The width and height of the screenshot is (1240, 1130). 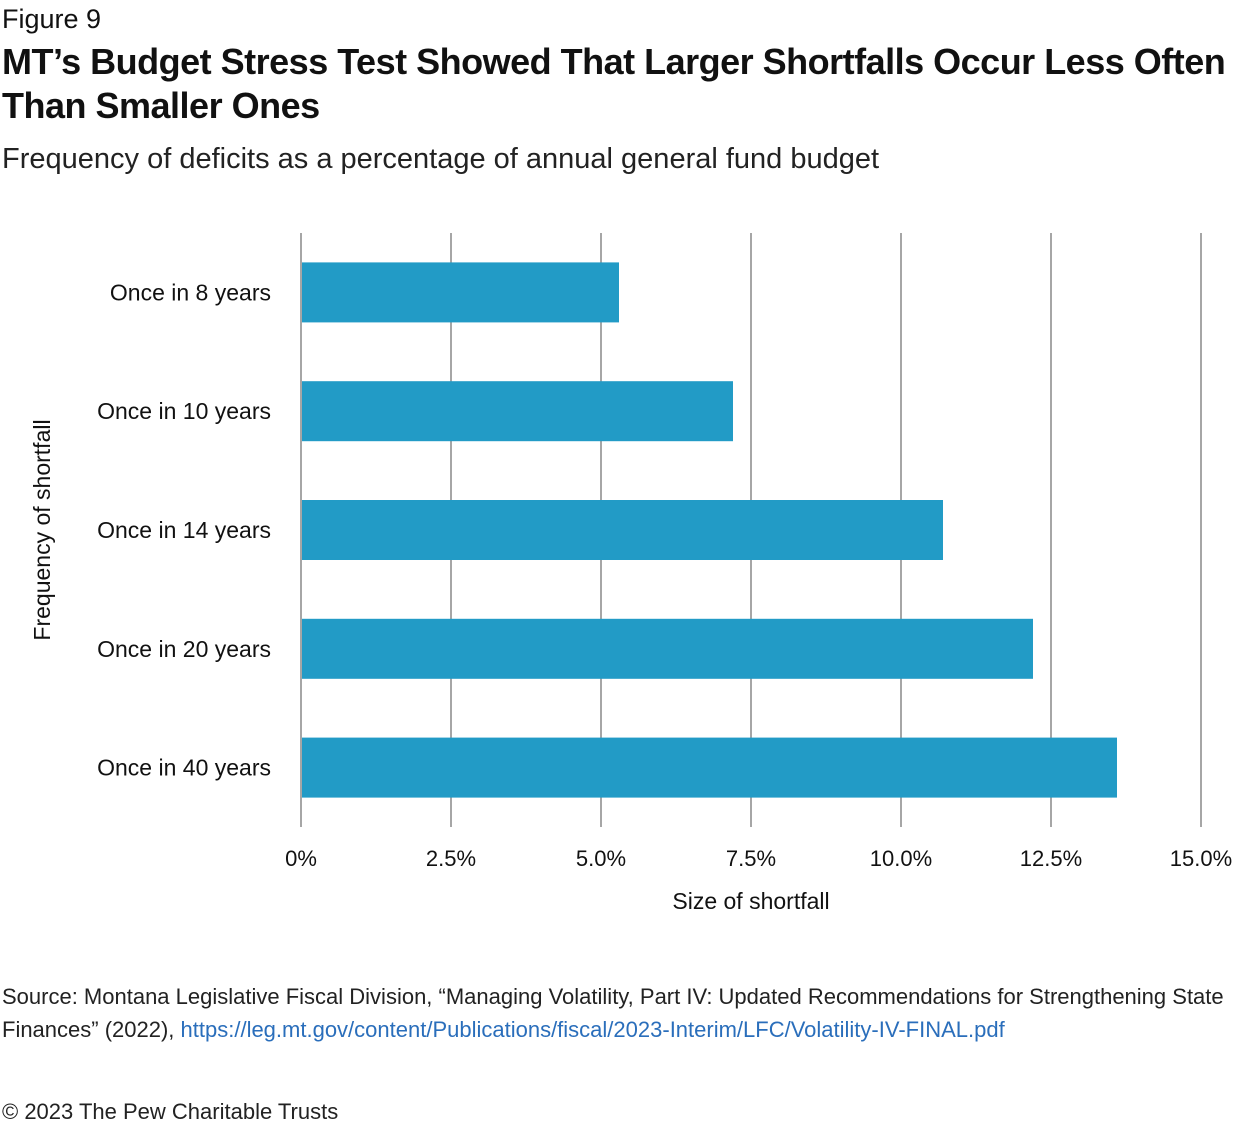 What do you see at coordinates (601, 858) in the screenshot?
I see `x-tick-label: 5.0%` at bounding box center [601, 858].